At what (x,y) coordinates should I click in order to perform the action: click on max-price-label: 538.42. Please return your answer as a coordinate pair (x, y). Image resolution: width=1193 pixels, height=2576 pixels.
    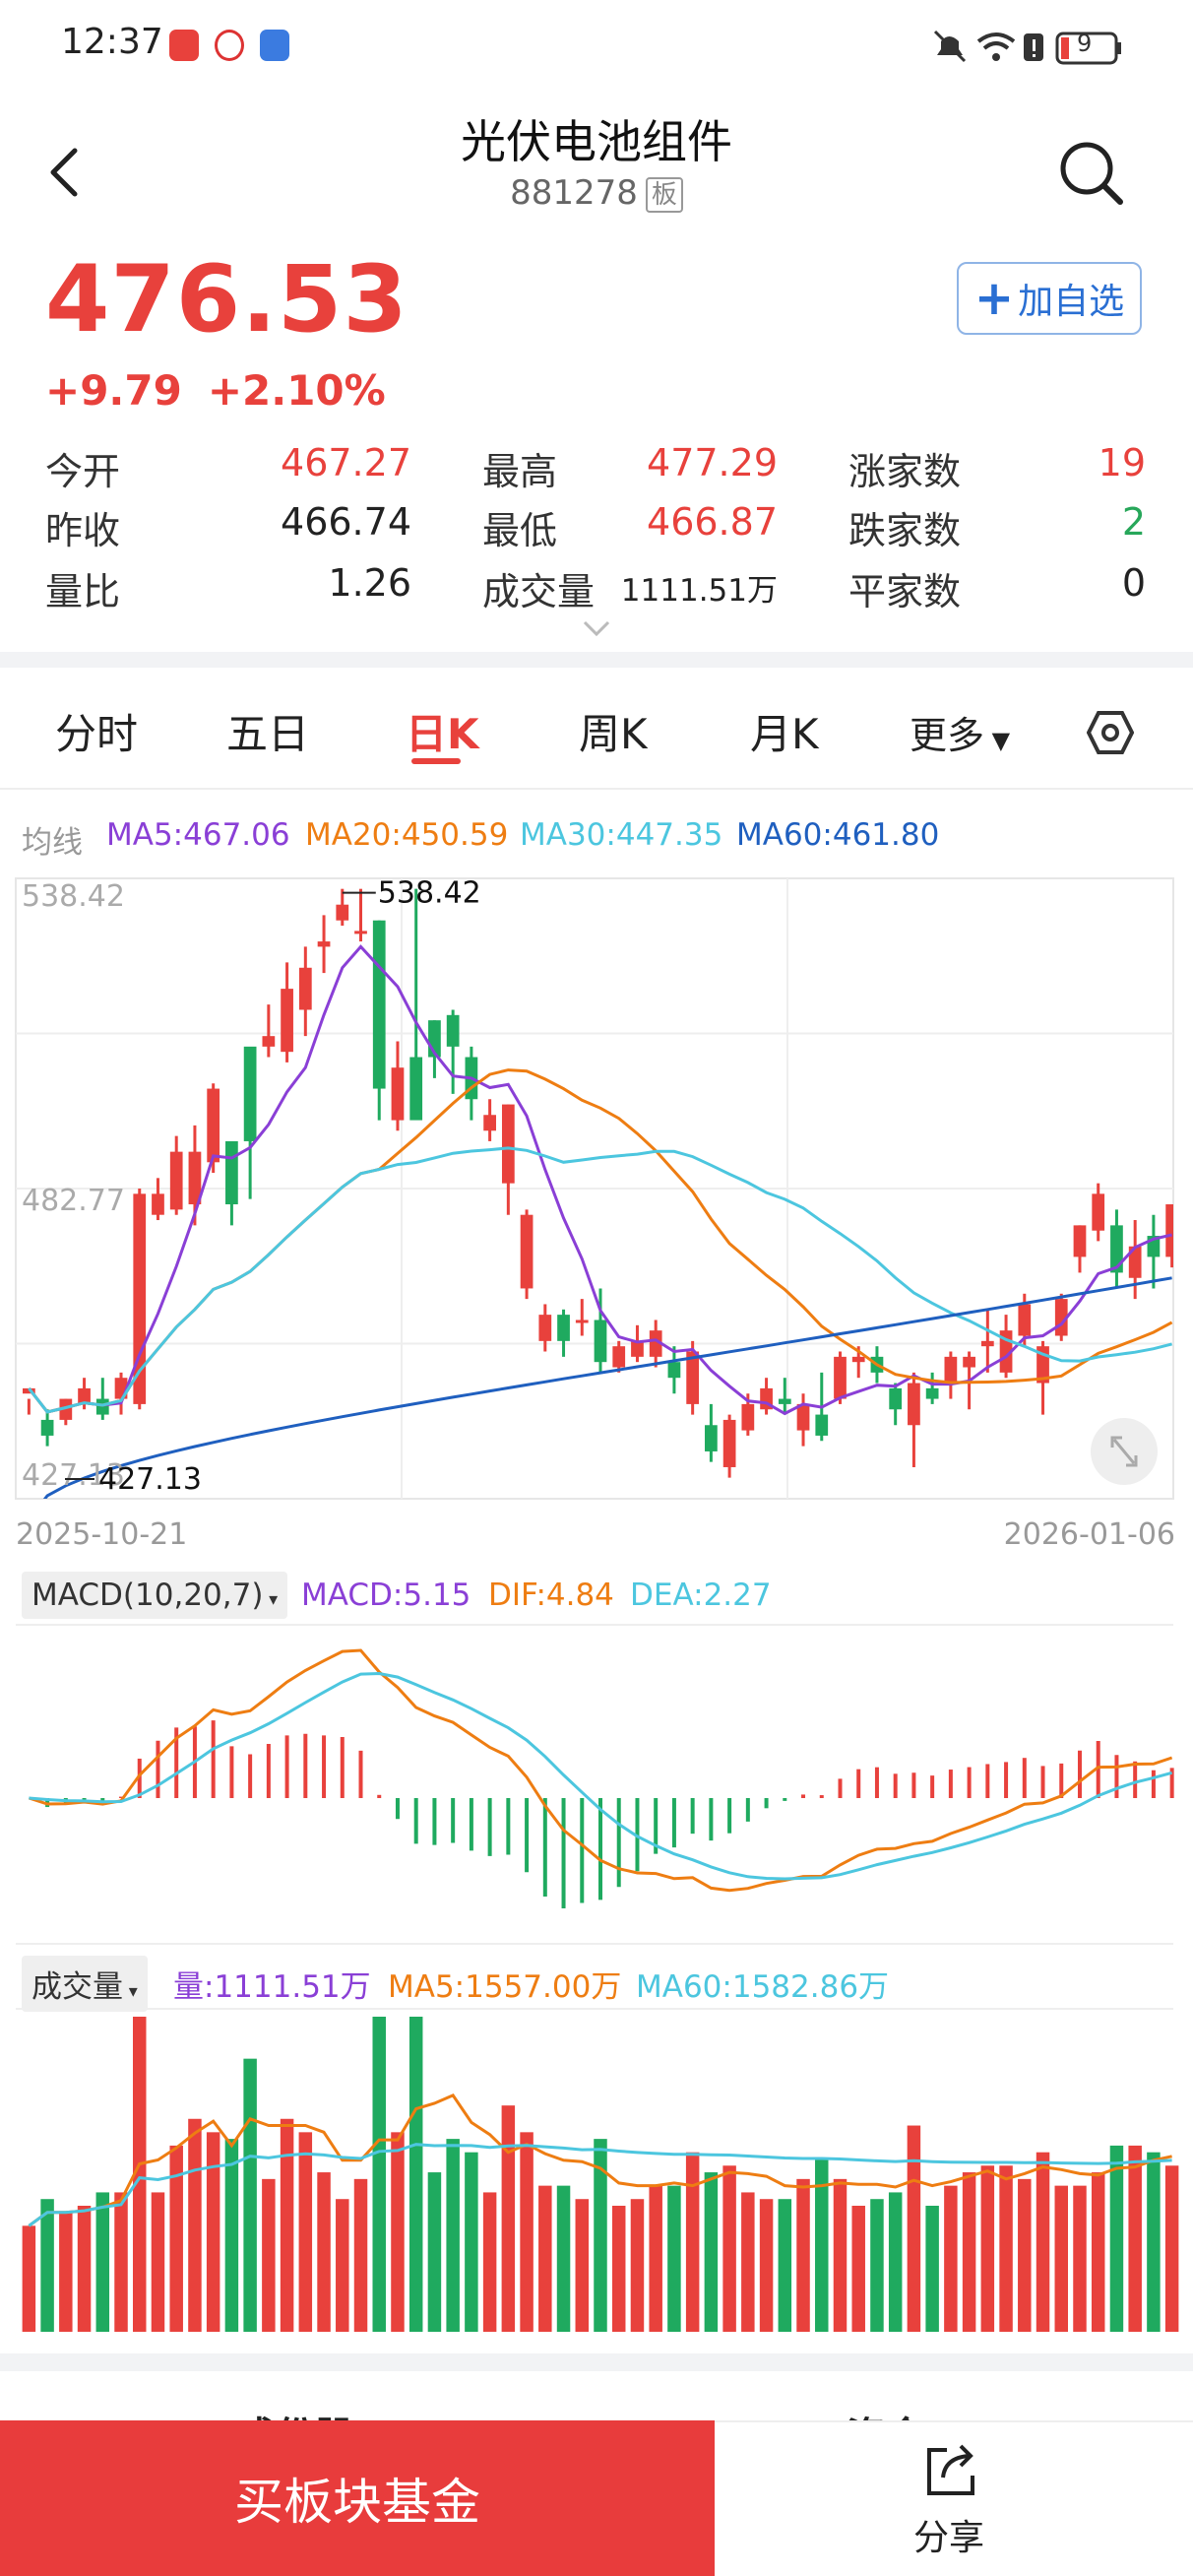
    Looking at the image, I should click on (429, 893).